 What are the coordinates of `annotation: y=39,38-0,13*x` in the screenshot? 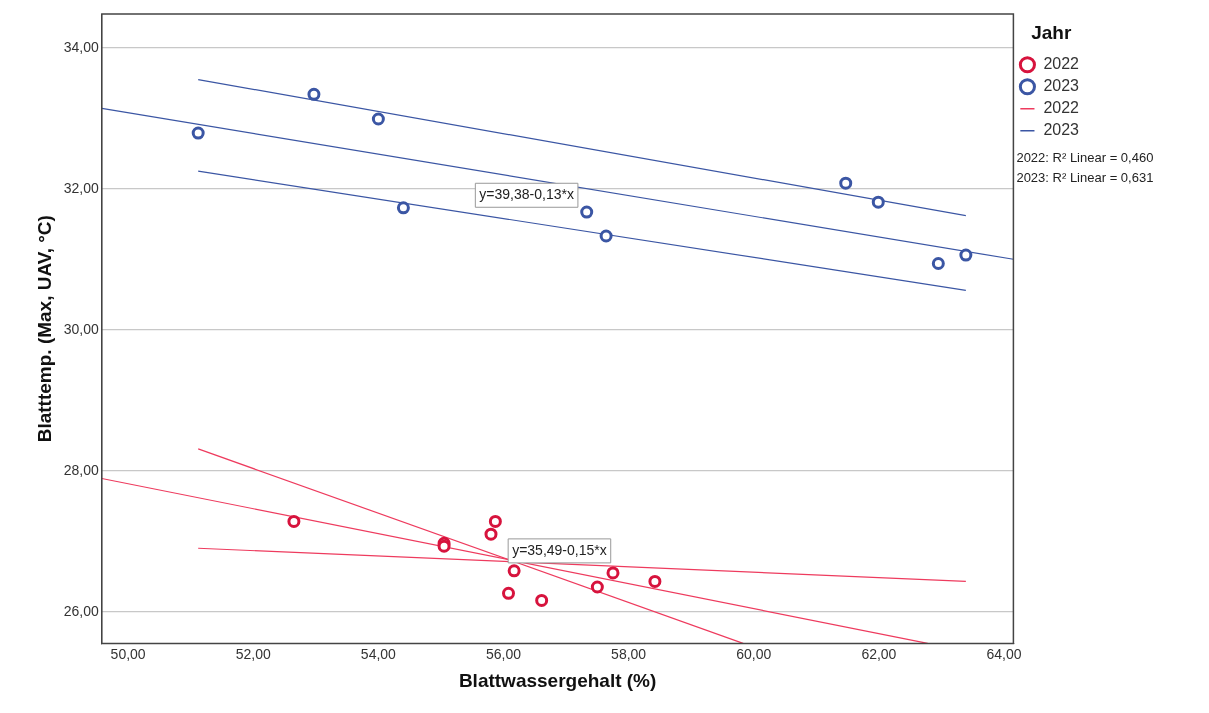 It's located at (526, 194).